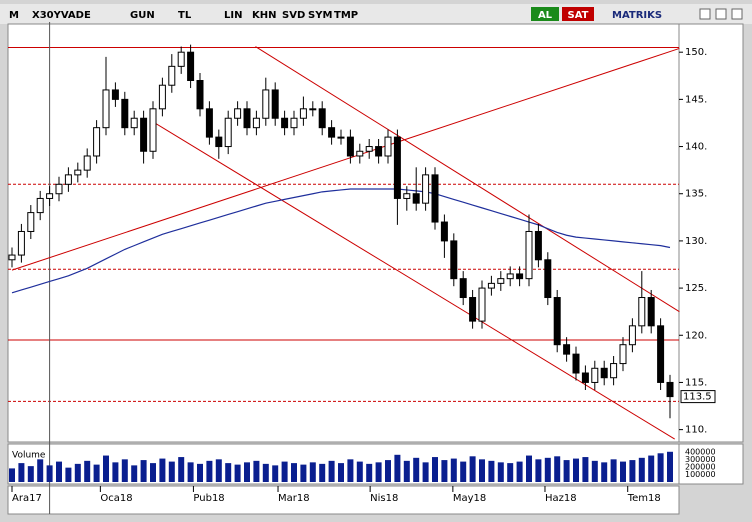 The width and height of the screenshot is (752, 522). I want to click on toolbar-button: SYM, so click(320, 15).